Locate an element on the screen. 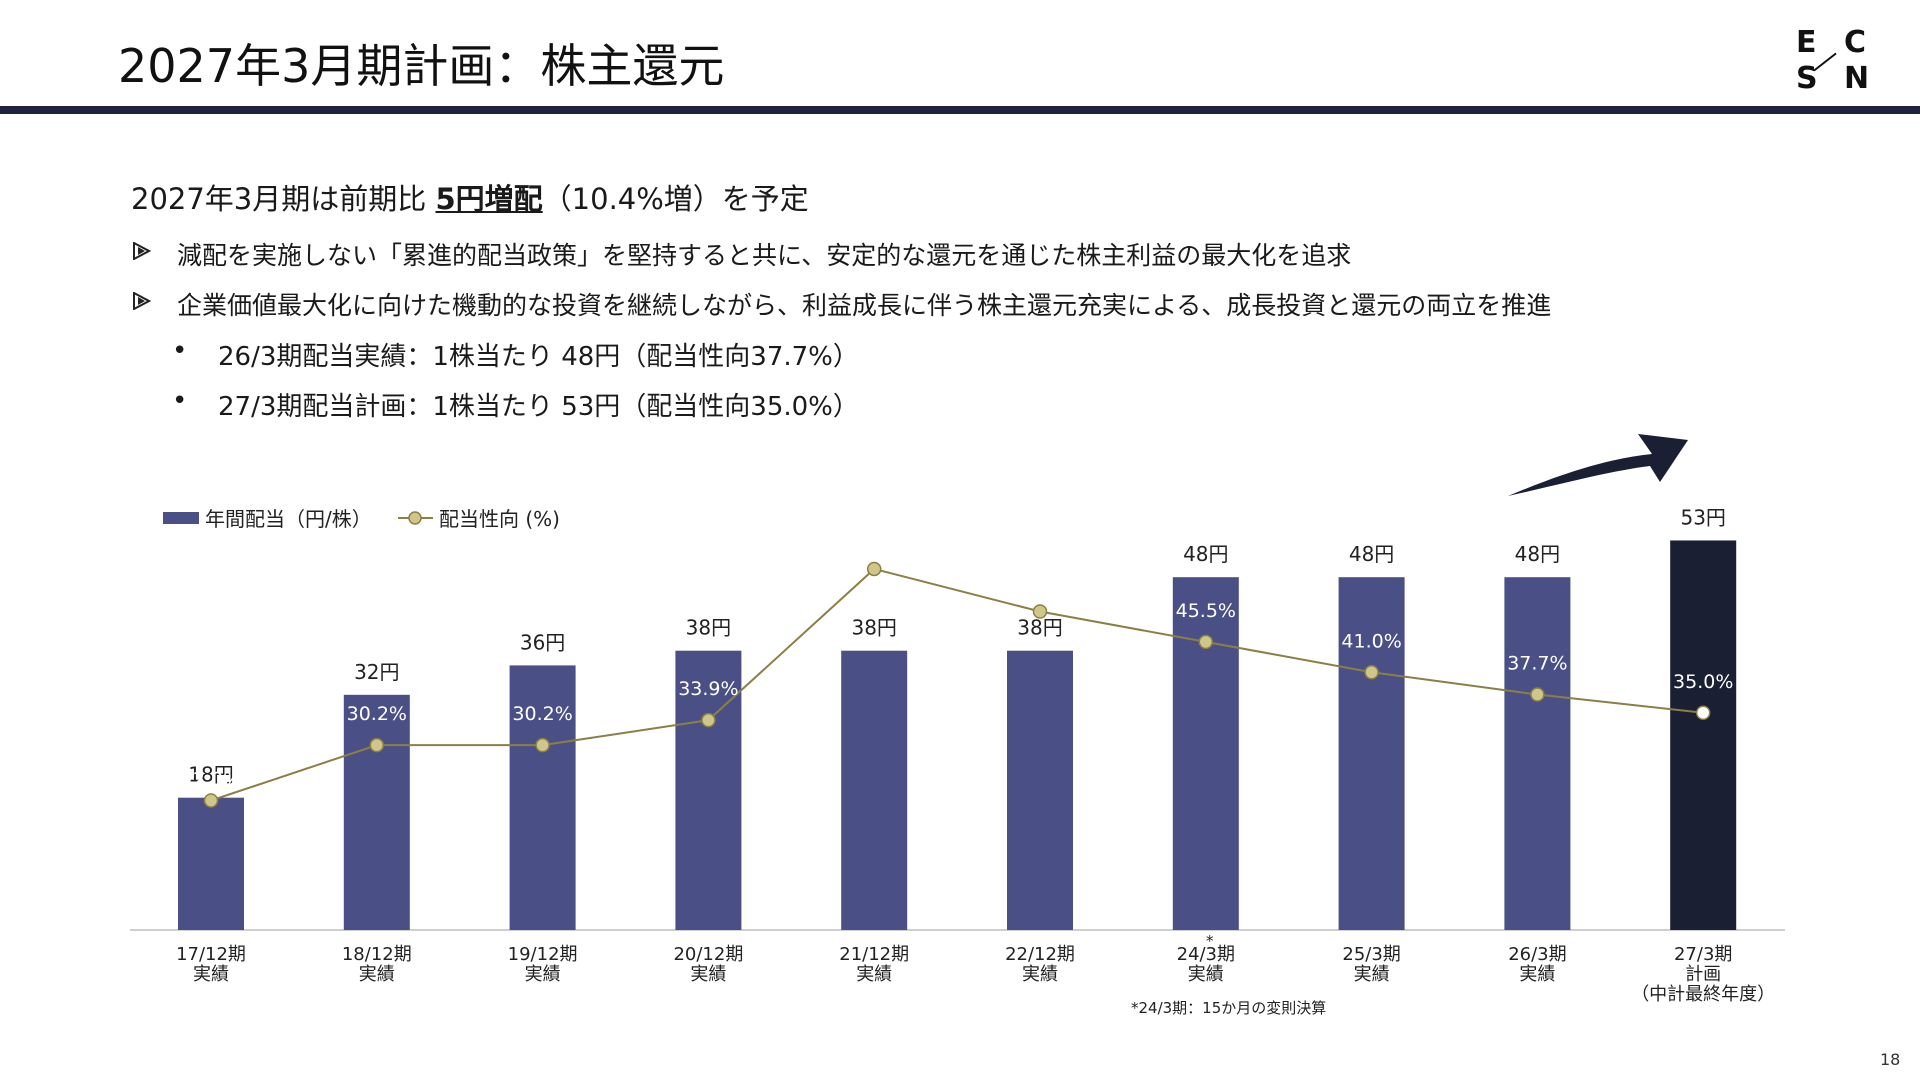 This screenshot has height=1080, width=1920. legend-bar-swatch is located at coordinates (181, 518).